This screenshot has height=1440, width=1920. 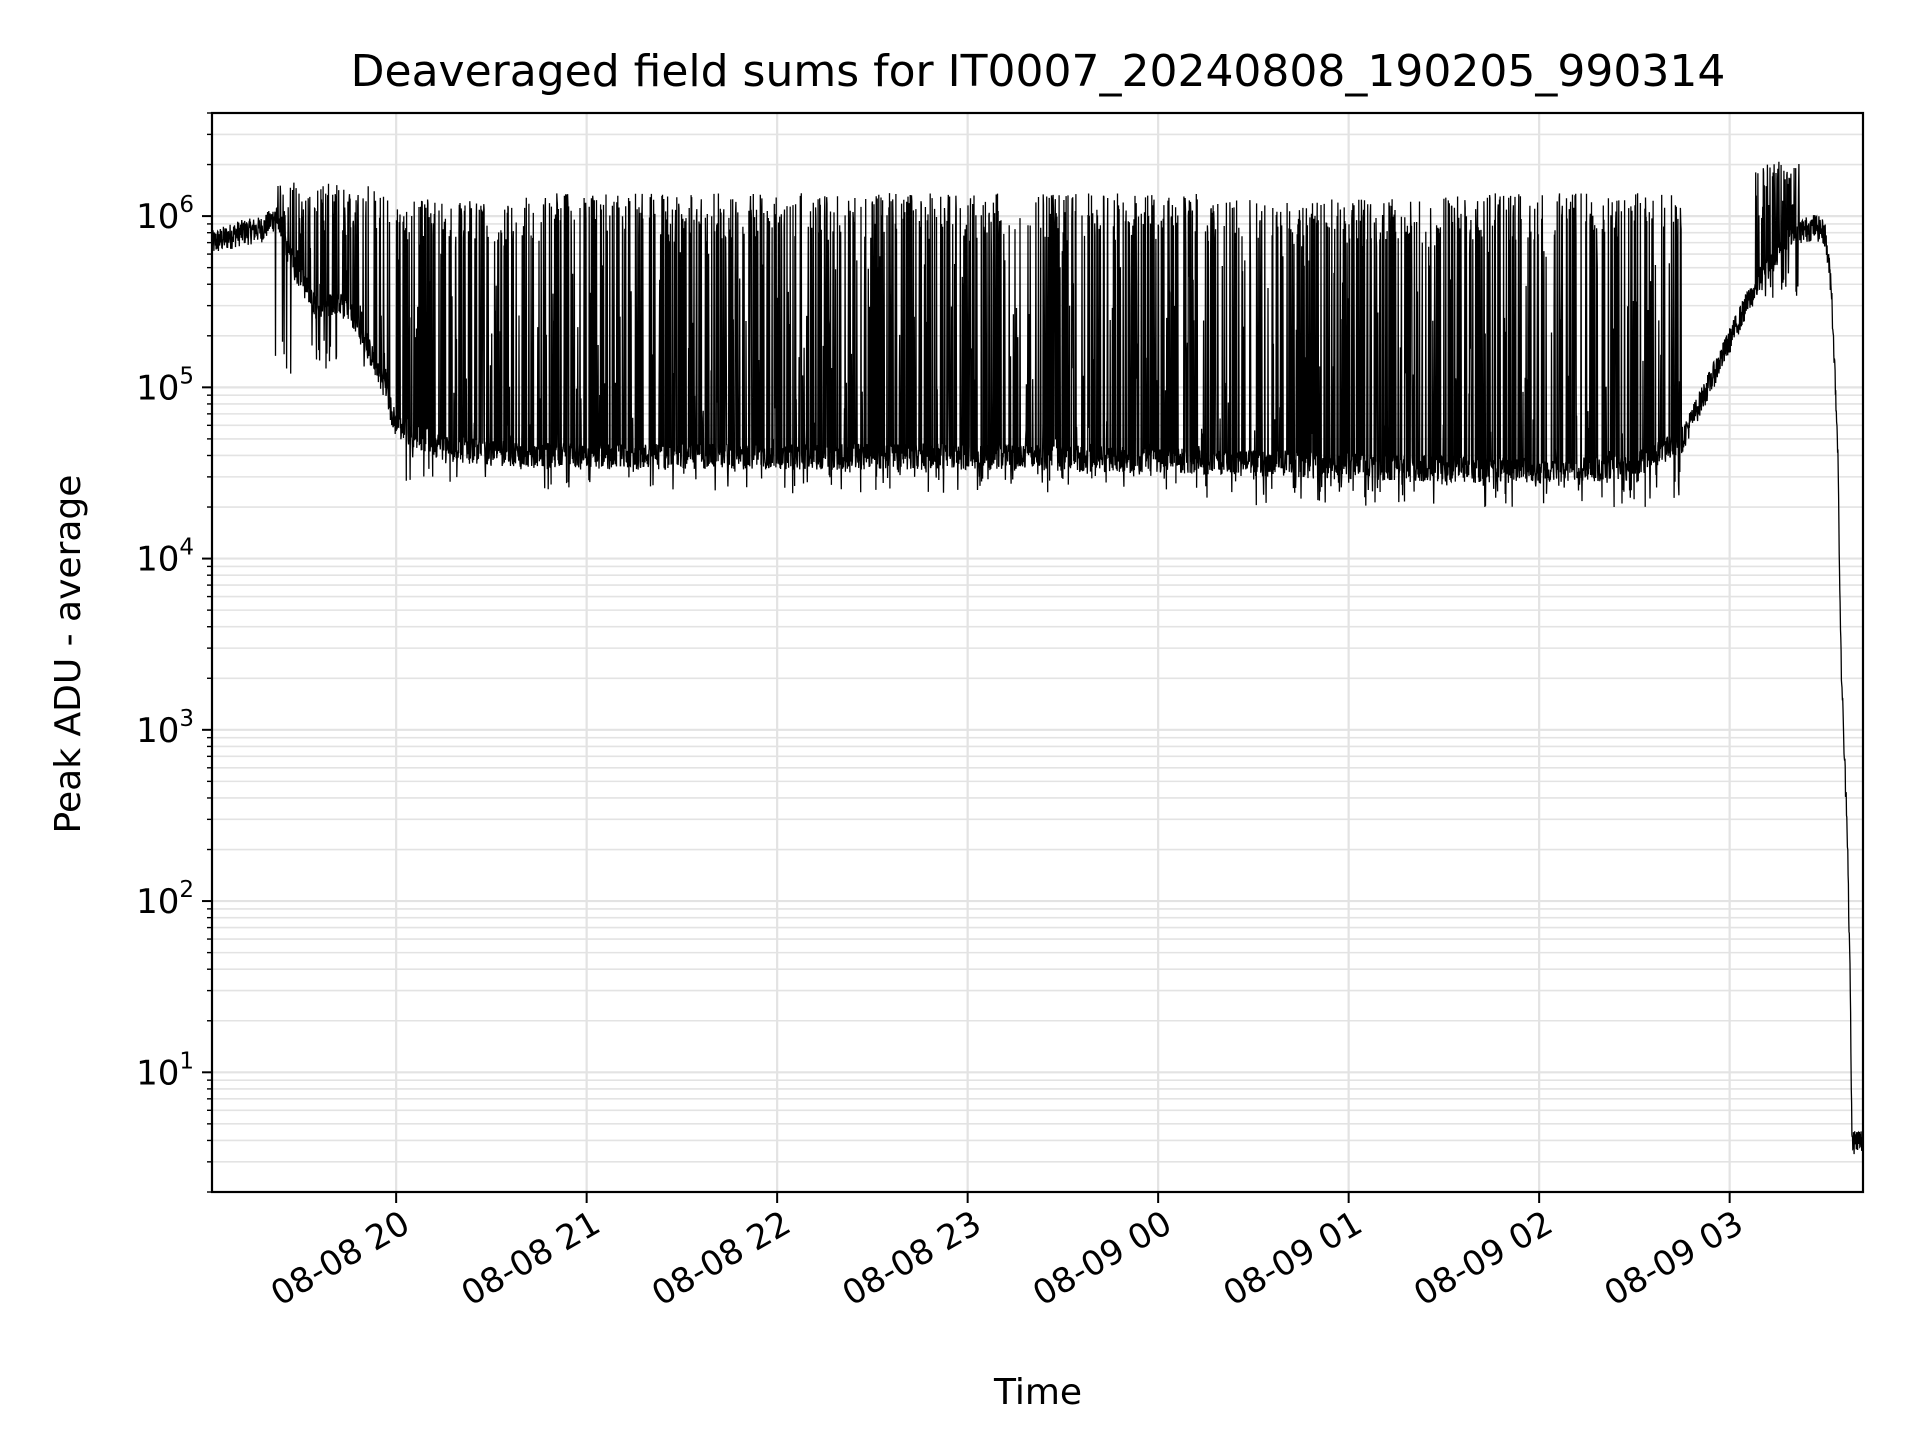 I want to click on x-axis-label: Time, so click(x=1037, y=1392).